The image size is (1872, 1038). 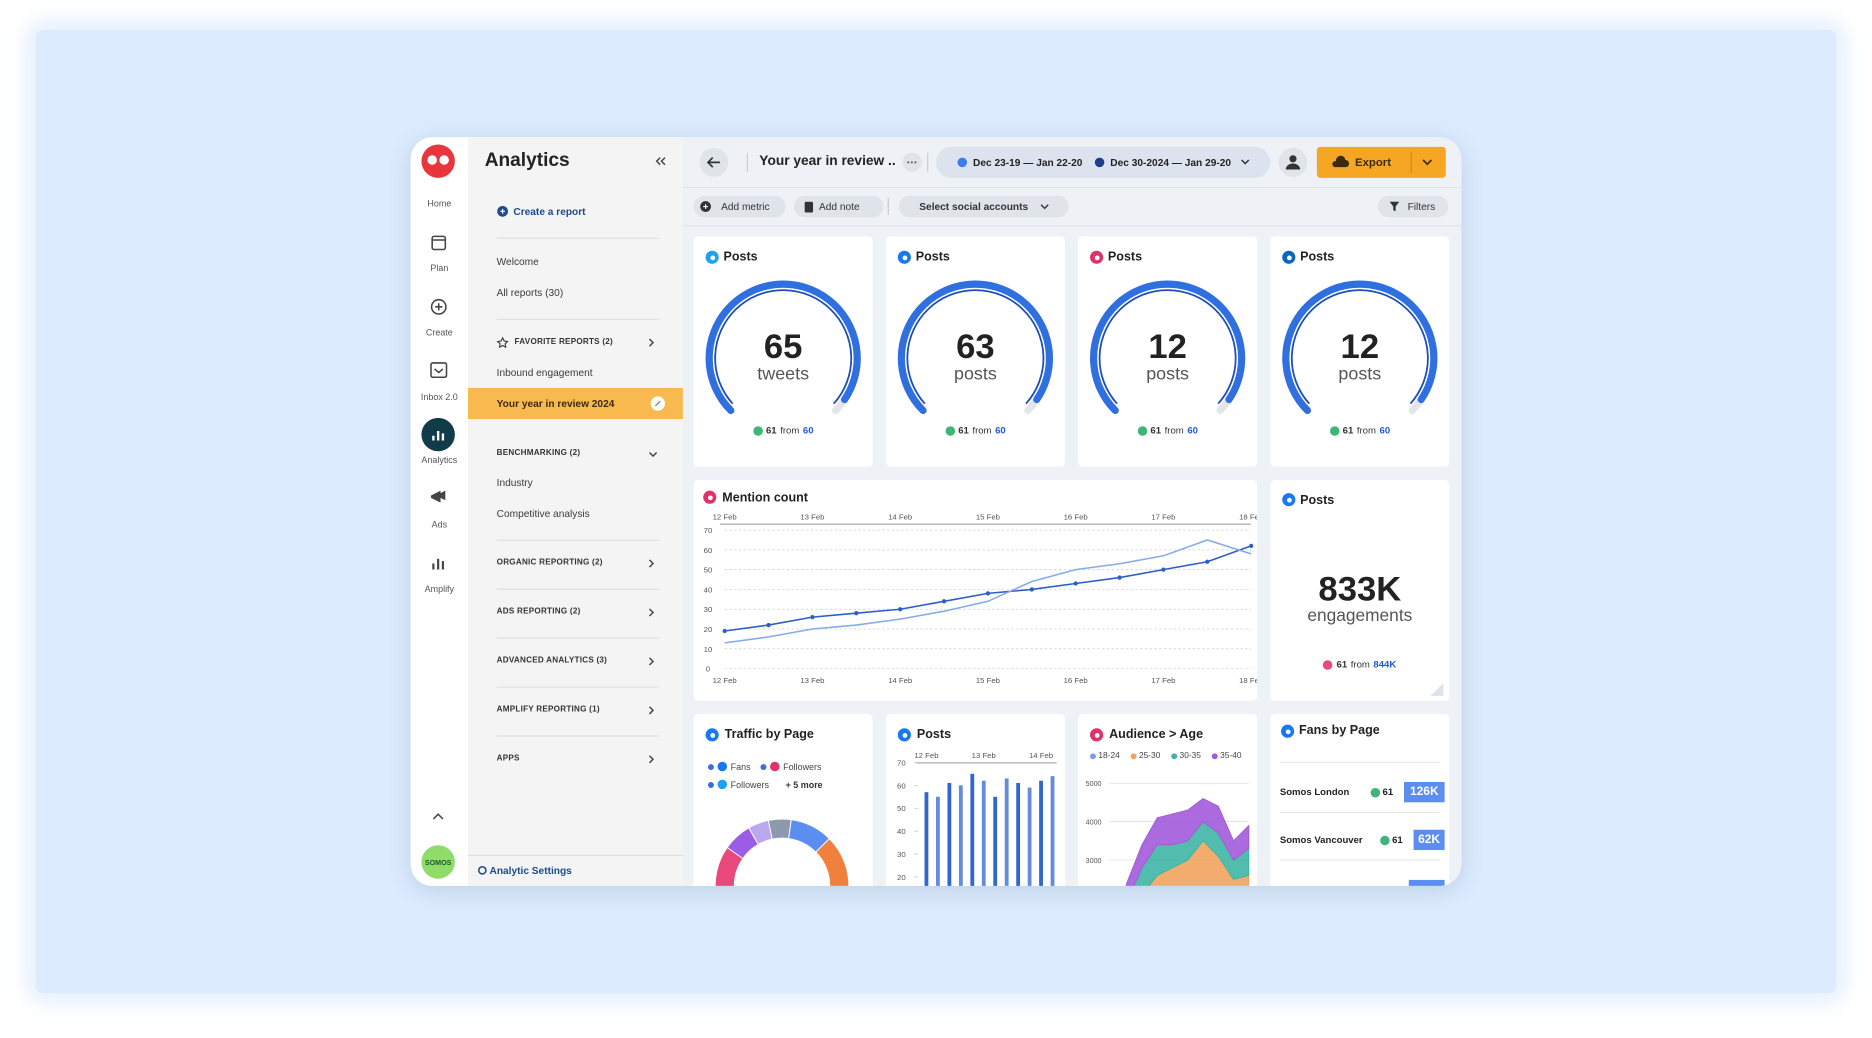 What do you see at coordinates (544, 372) in the screenshot?
I see `sidebar-link: Inbound engagement` at bounding box center [544, 372].